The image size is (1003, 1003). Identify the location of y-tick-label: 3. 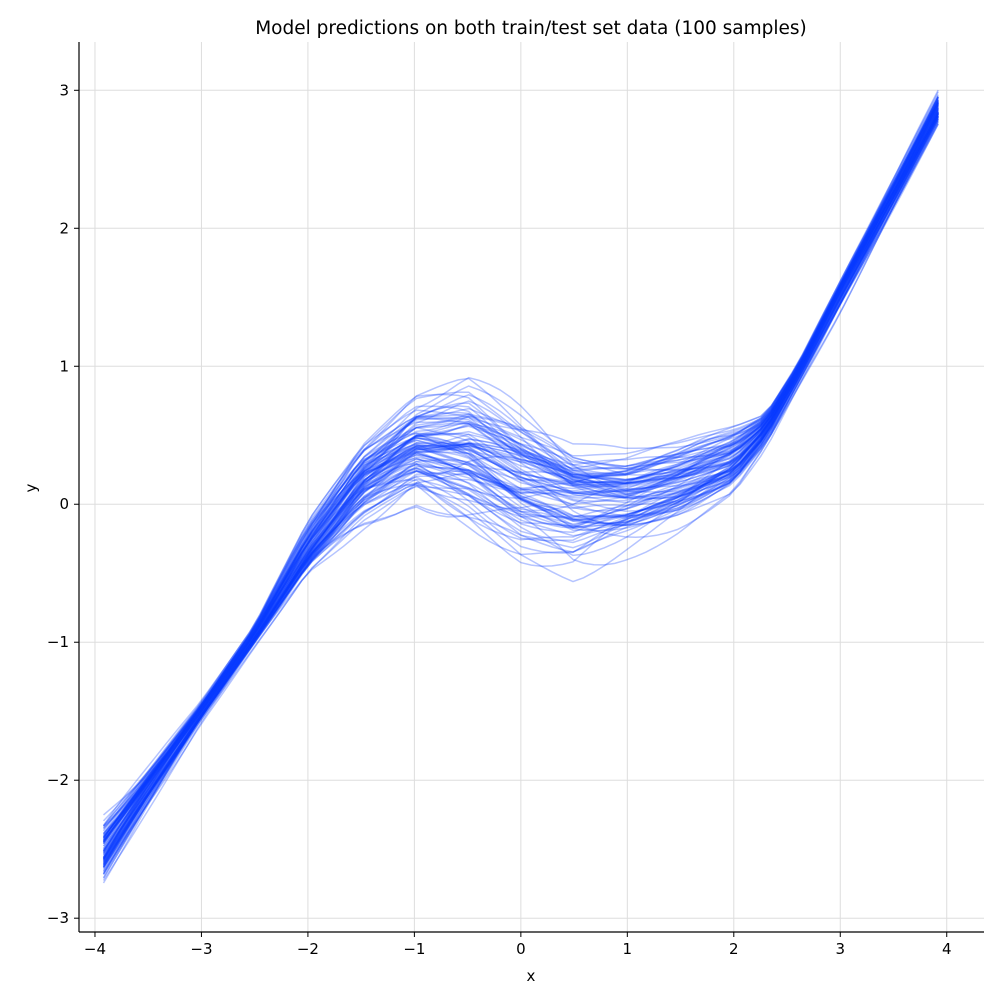
(64, 90).